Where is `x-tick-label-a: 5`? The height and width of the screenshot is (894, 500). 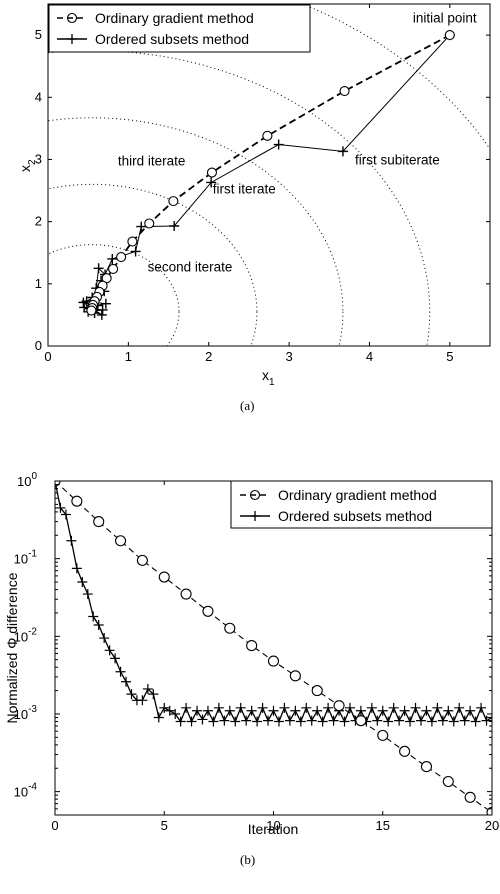
x-tick-label-a: 5 is located at coordinates (449, 356).